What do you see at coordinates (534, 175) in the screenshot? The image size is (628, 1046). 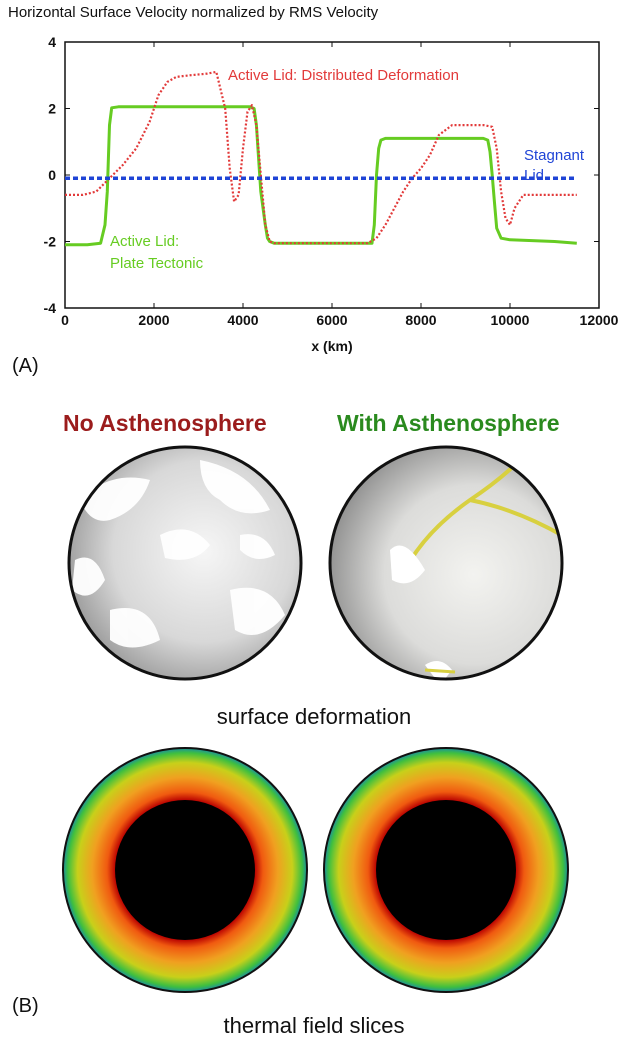 I see `series-label-2: Lid` at bounding box center [534, 175].